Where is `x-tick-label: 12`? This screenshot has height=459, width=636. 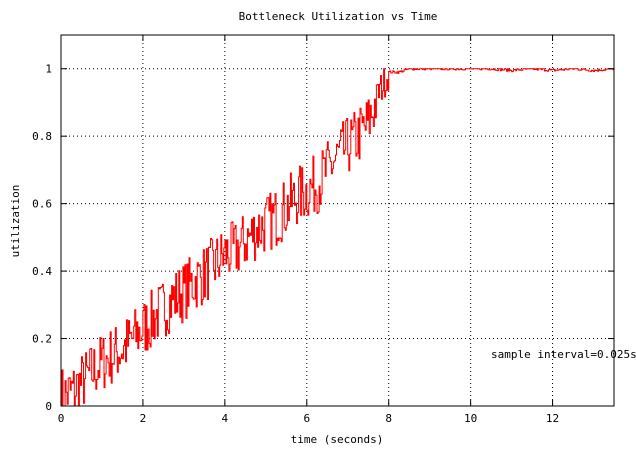 x-tick-label: 12 is located at coordinates (552, 418).